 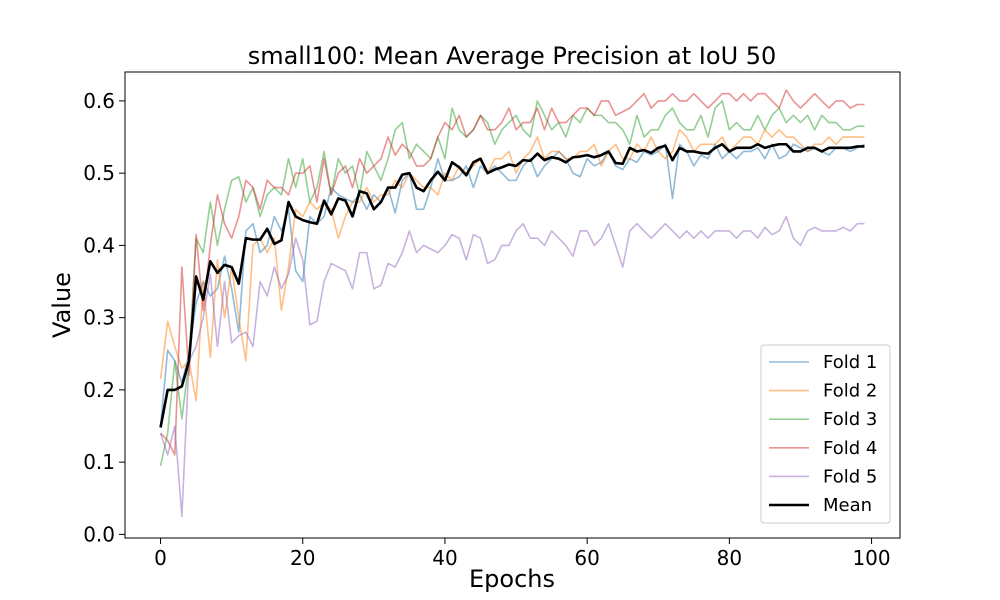 I want to click on legend-label: Fold 2, so click(x=850, y=391).